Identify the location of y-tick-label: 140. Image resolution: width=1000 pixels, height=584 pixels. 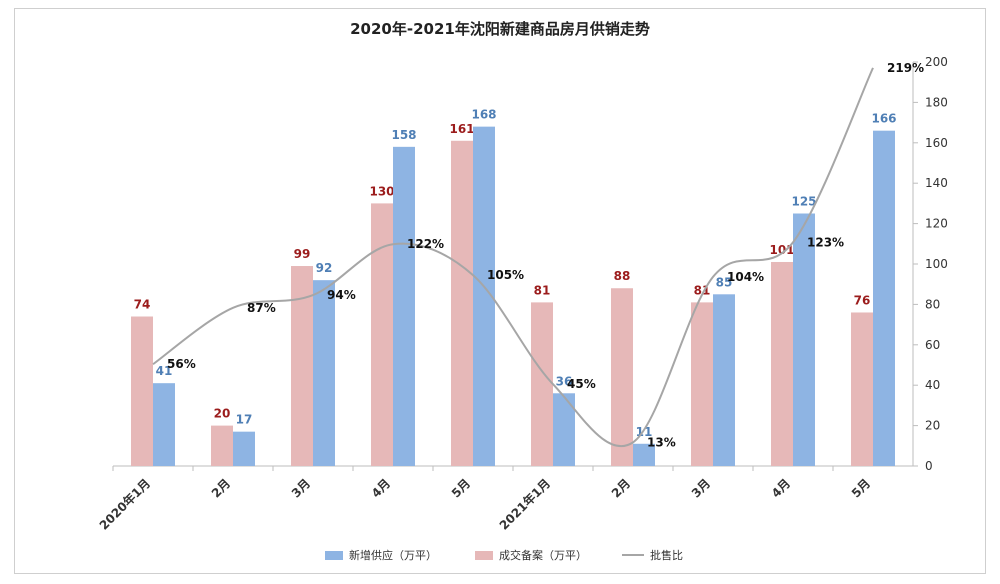
(936, 183).